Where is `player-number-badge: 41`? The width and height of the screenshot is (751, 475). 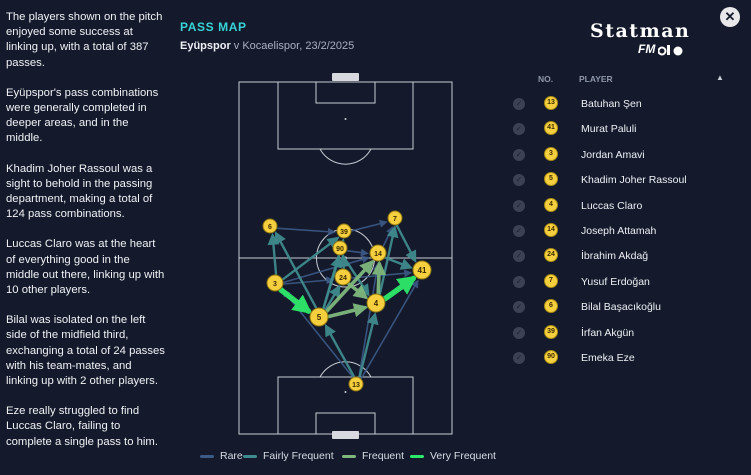
player-number-badge: 41 is located at coordinates (551, 128).